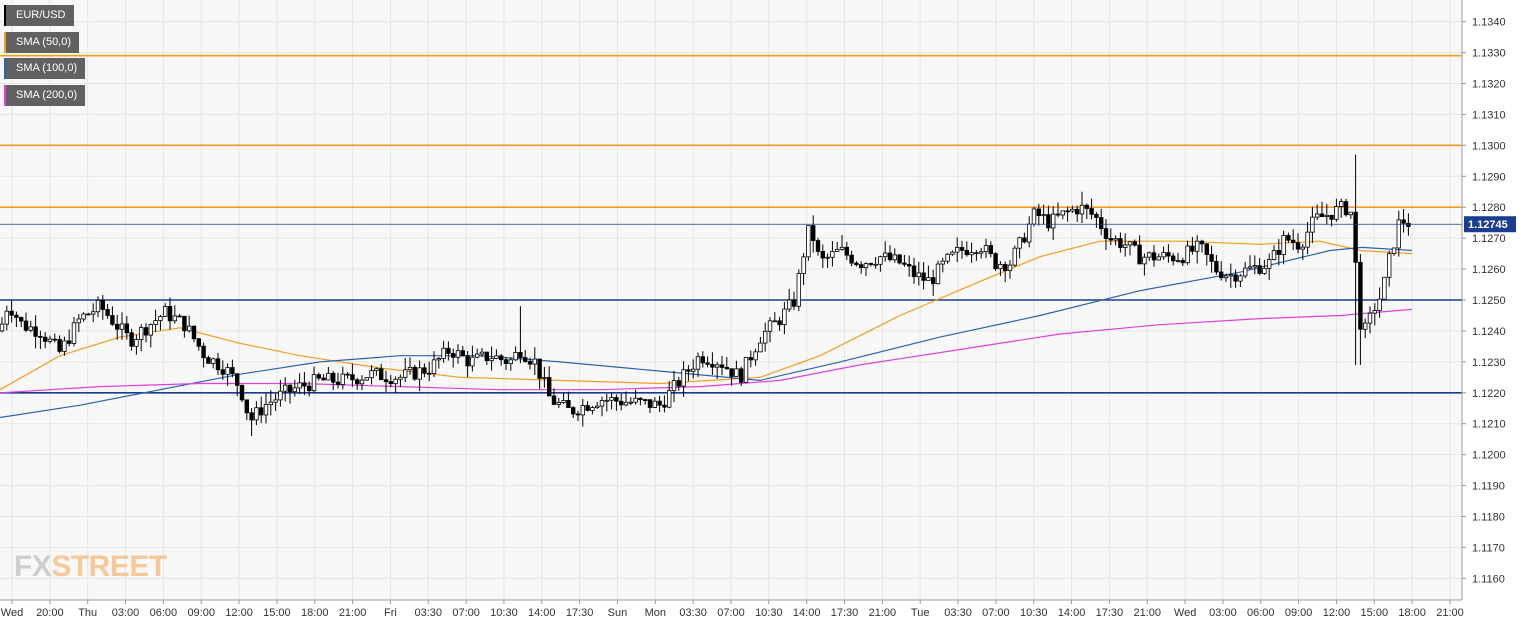 The height and width of the screenshot is (626, 1534). What do you see at coordinates (1223, 613) in the screenshot?
I see `x-tick-label: 03:00` at bounding box center [1223, 613].